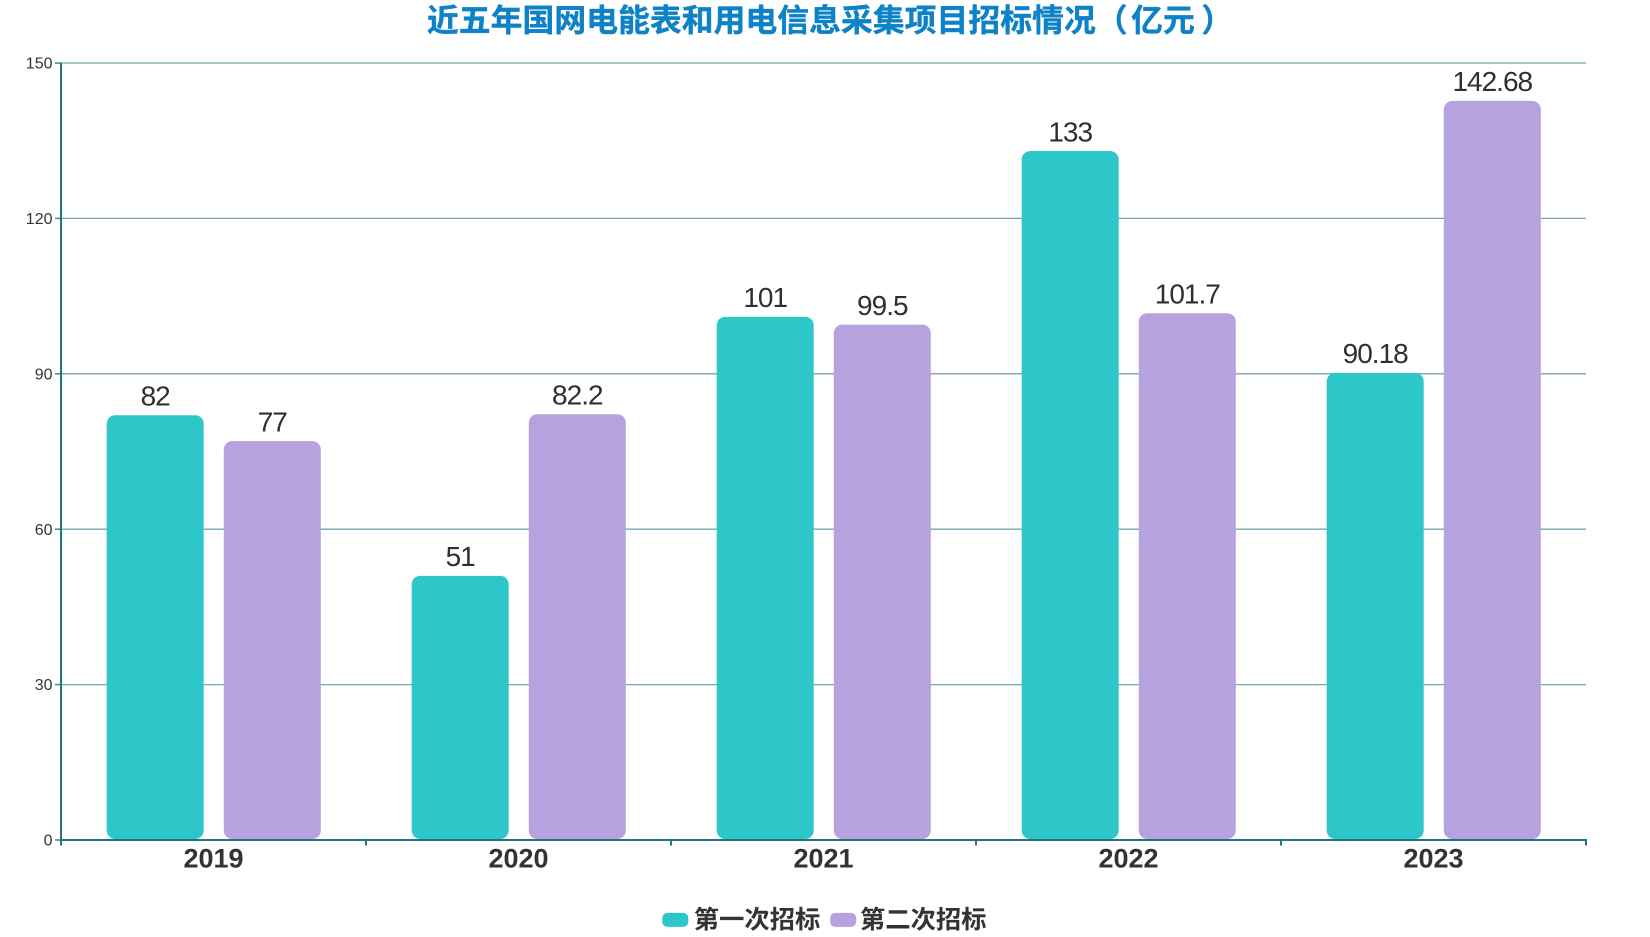  I want to click on svg-text: 82.2, so click(577, 395).